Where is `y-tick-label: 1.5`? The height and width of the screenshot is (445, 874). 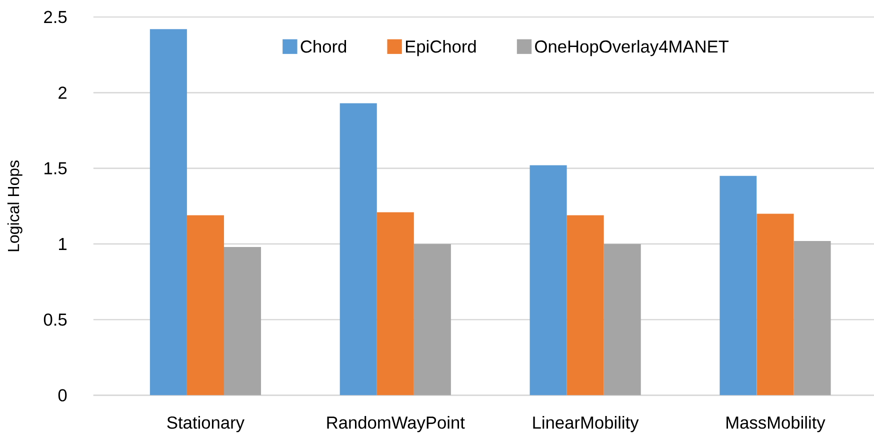 y-tick-label: 1.5 is located at coordinates (55, 168).